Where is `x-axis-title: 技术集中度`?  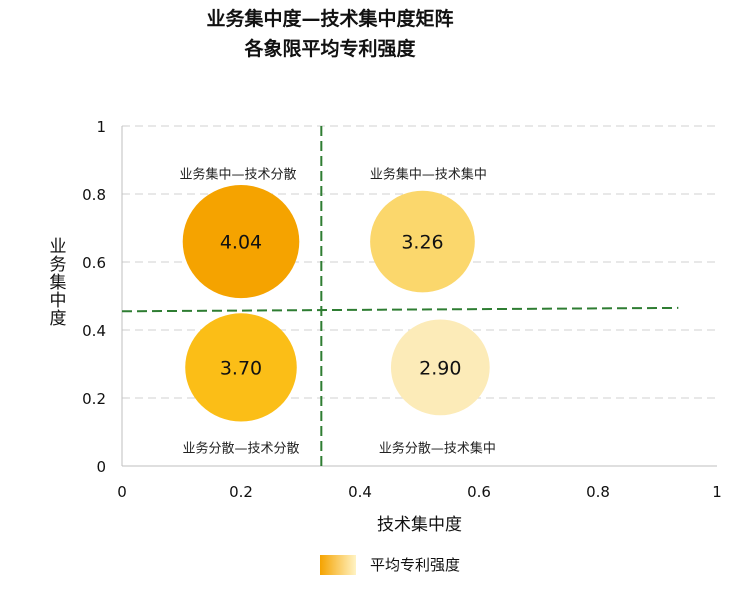
x-axis-title: 技术集中度 is located at coordinates (419, 525).